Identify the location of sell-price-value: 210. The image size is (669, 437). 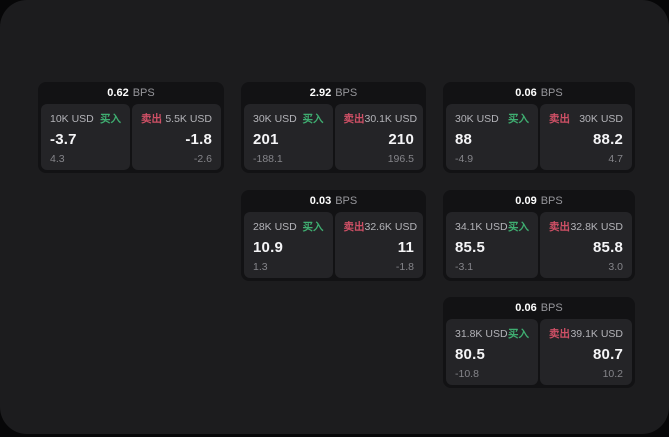
(401, 139).